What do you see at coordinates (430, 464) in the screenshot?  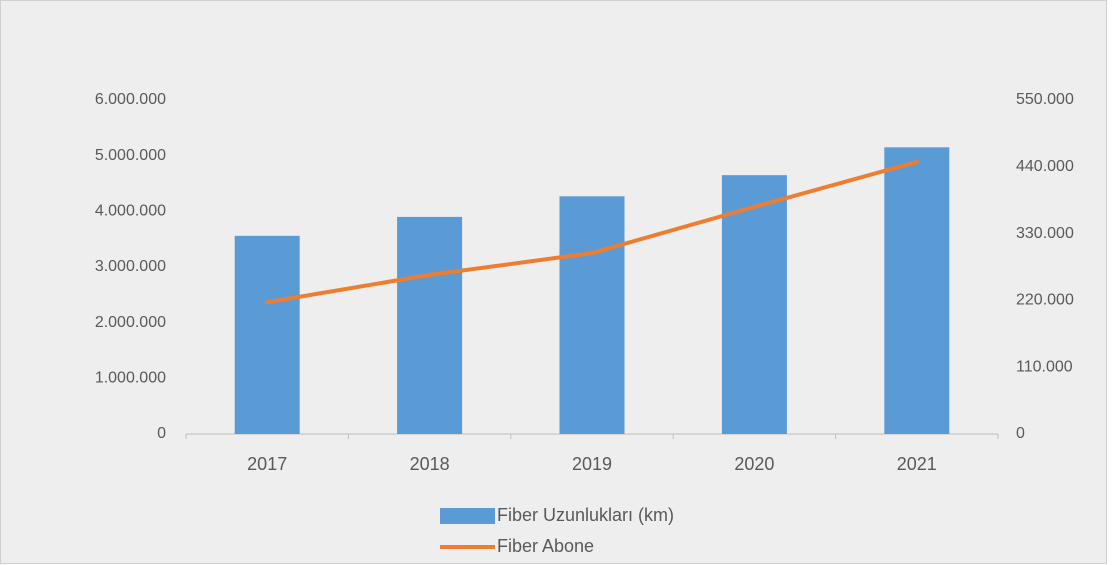 I see `x-tick-label: 2018` at bounding box center [430, 464].